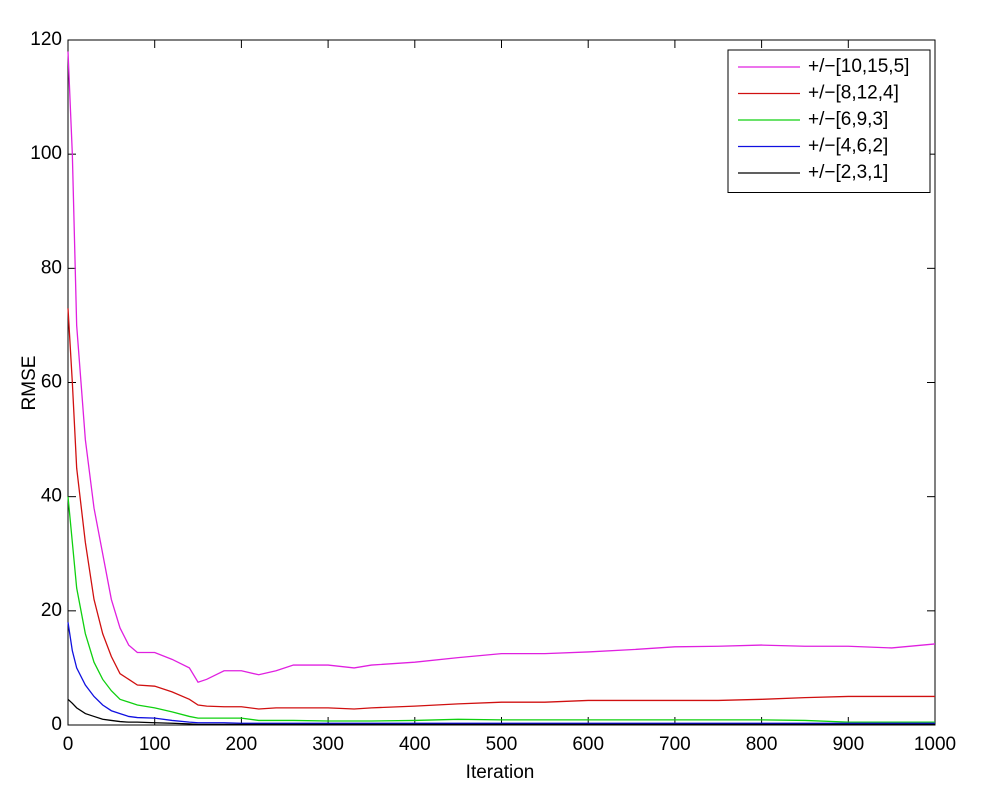 The image size is (986, 792). What do you see at coordinates (51, 496) in the screenshot?
I see `y-tick-label: 40` at bounding box center [51, 496].